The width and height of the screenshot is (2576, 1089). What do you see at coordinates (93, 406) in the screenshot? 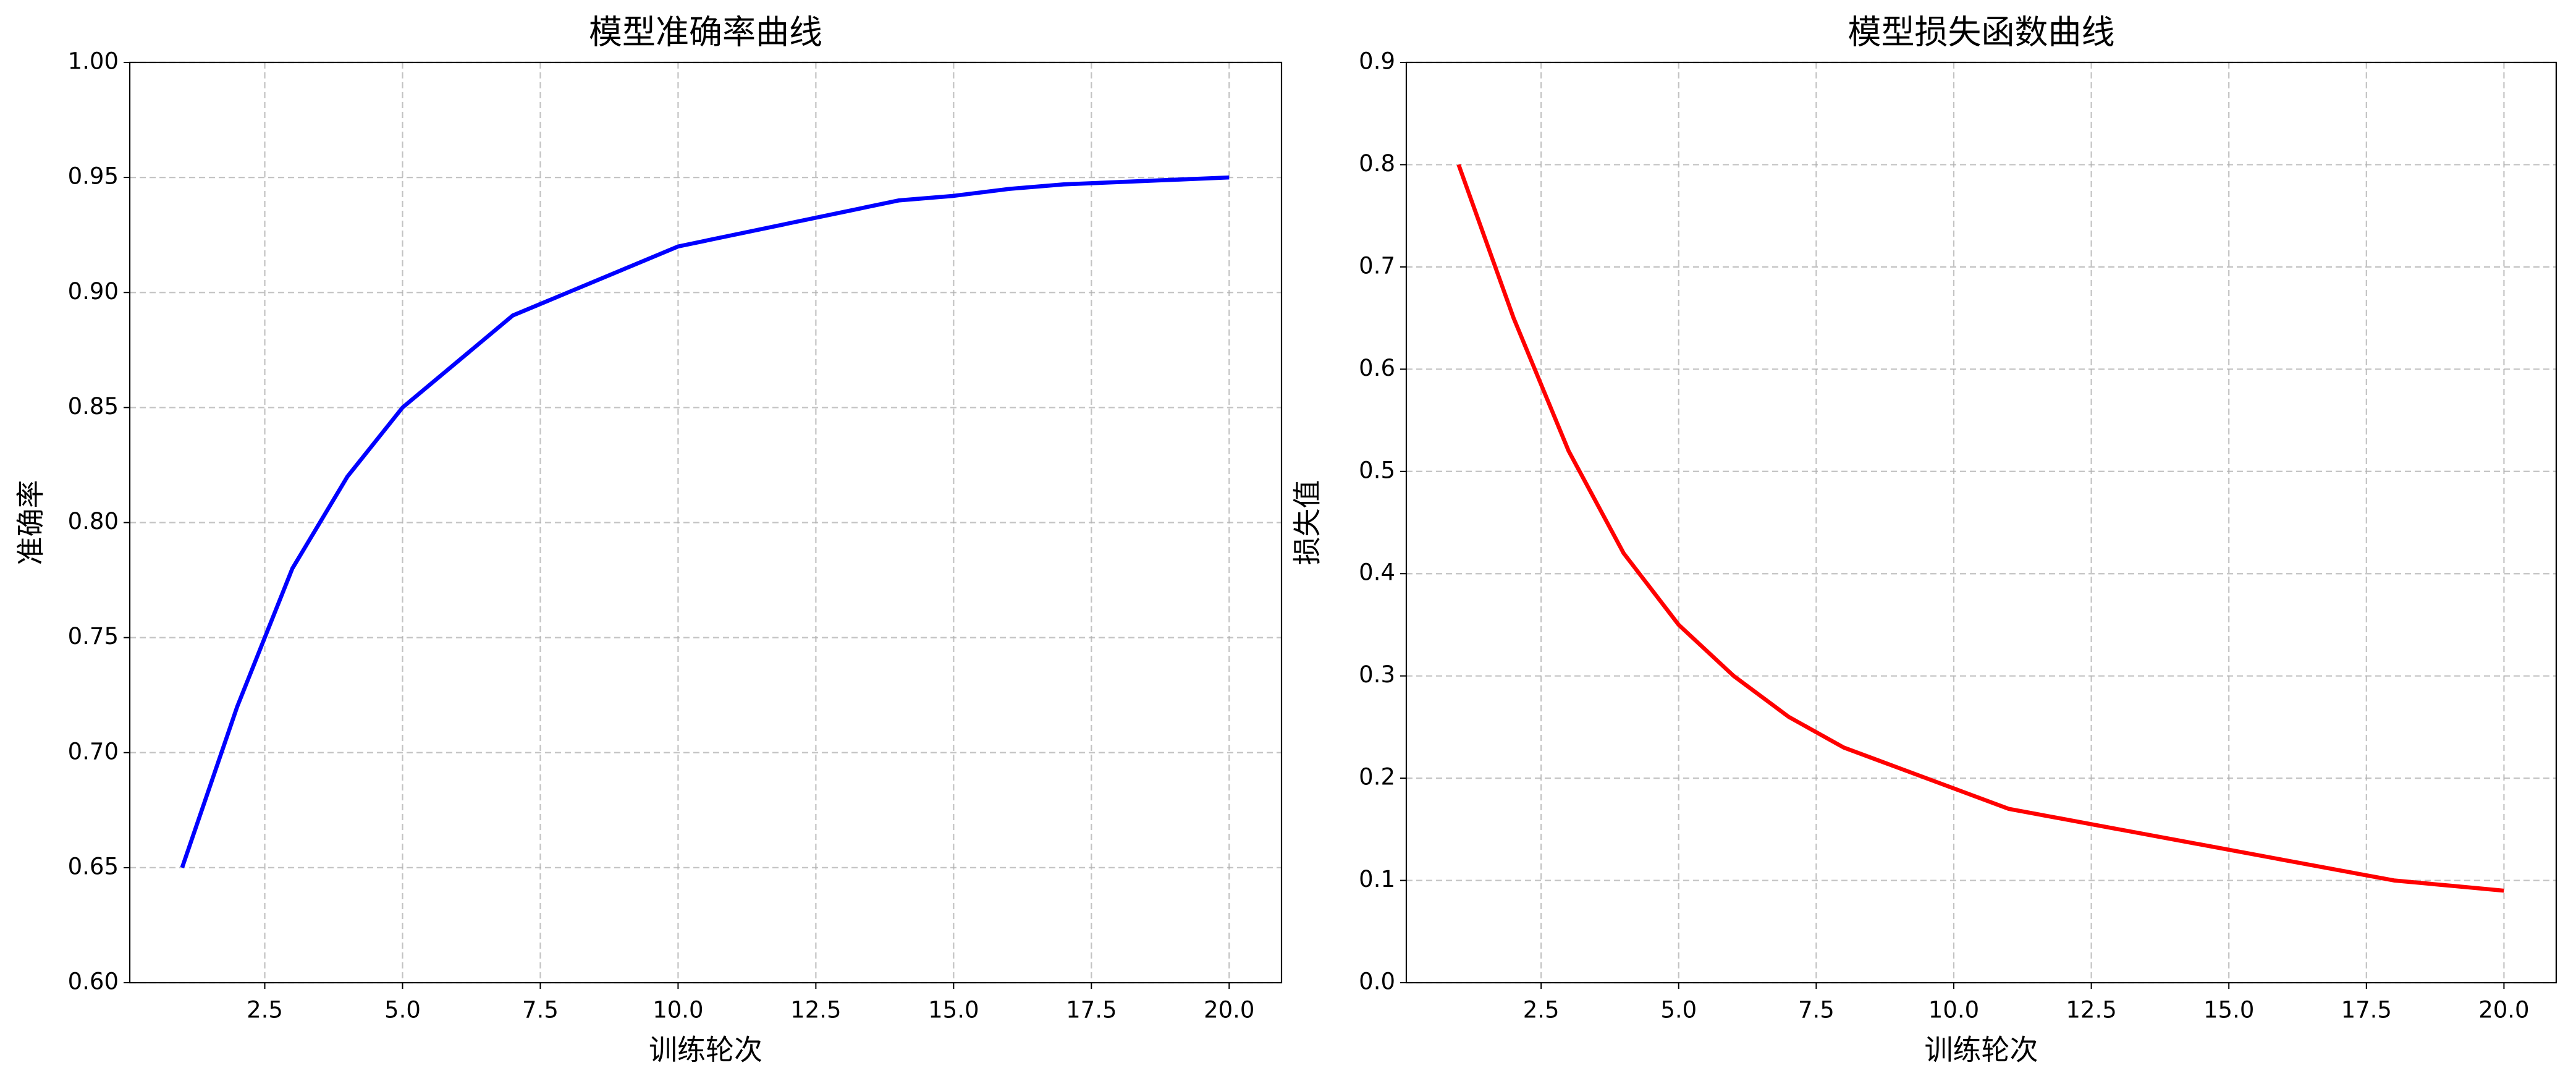
I see `y-tick-label: 0.85` at bounding box center [93, 406].